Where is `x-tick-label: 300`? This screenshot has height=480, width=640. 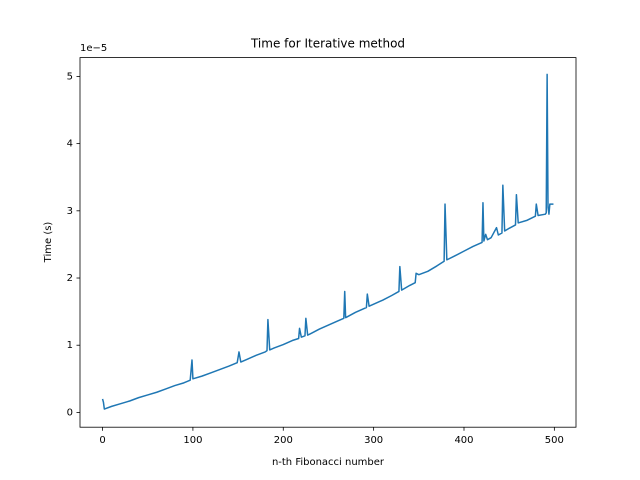
x-tick-label: 300 is located at coordinates (373, 440).